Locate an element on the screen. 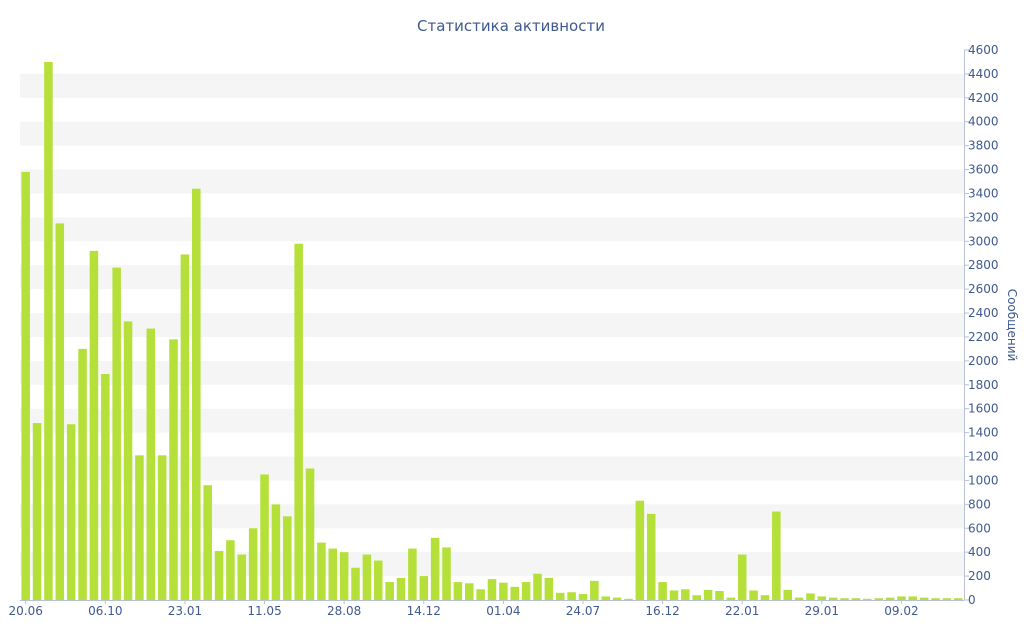 The height and width of the screenshot is (640, 1024). y-tick-label: 1000 is located at coordinates (983, 480).